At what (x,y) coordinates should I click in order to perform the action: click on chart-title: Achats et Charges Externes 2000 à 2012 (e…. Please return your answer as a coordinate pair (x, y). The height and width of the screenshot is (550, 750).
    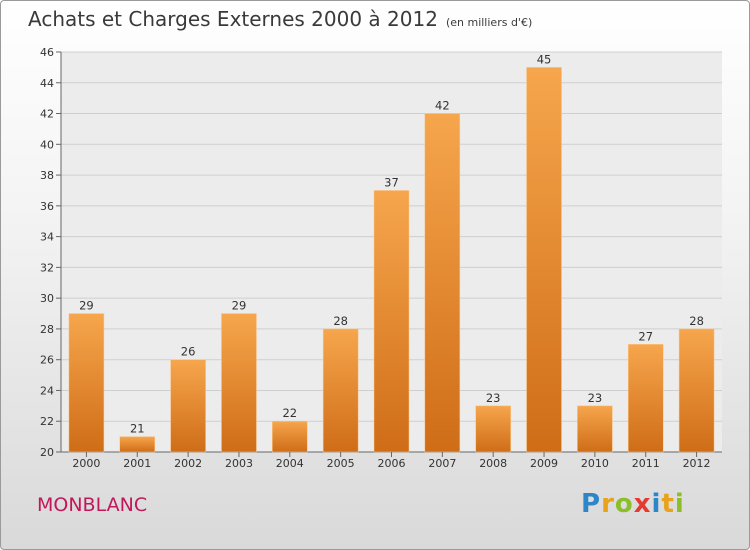
    Looking at the image, I should click on (280, 19).